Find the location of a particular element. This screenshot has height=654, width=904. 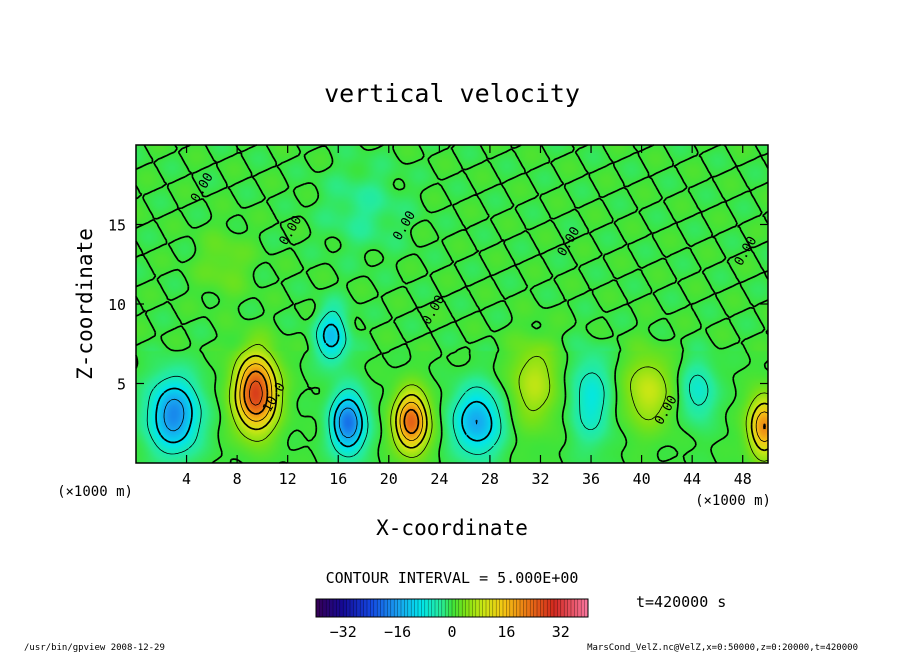

contour-interval-text: CONTOUR INTERVAL = 5.000E+00 is located at coordinates (452, 578).